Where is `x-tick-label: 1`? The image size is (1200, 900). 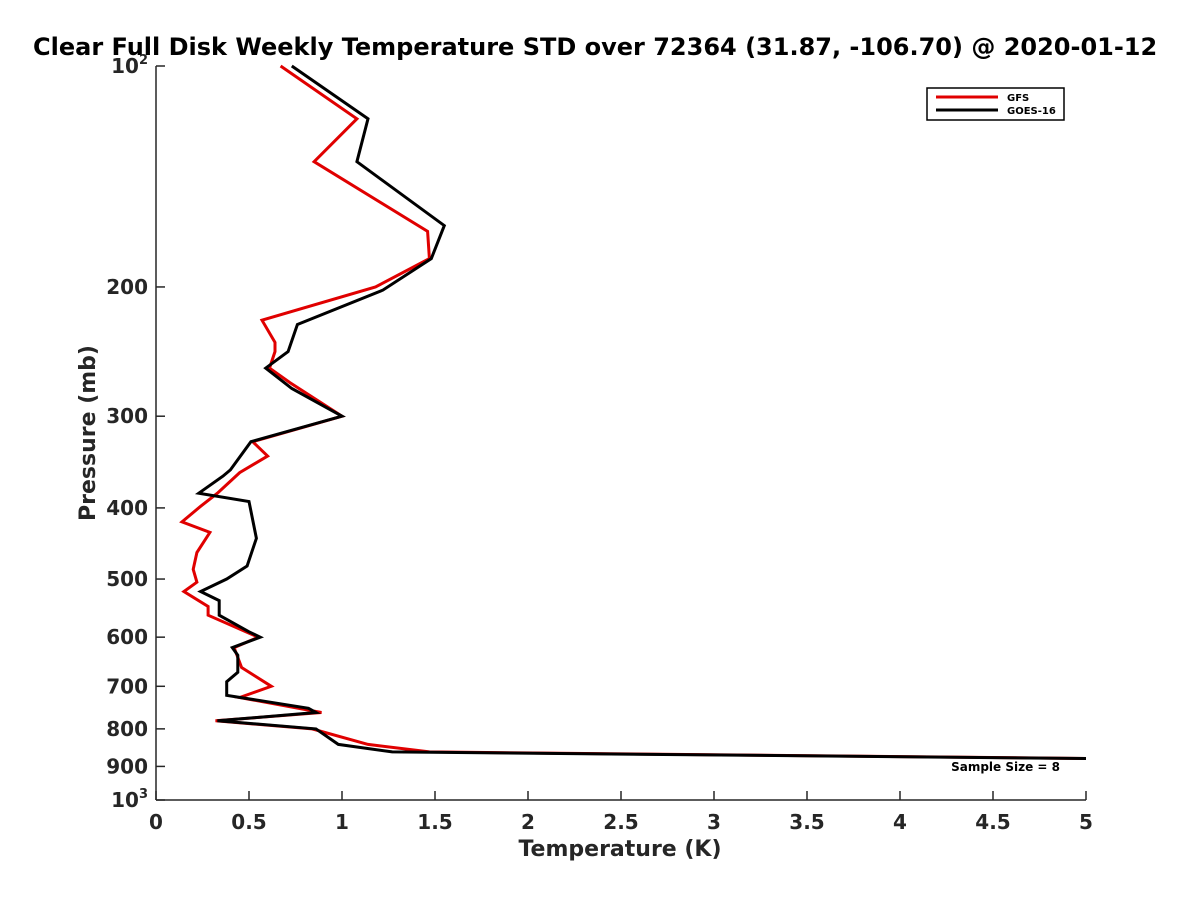
x-tick-label: 1 is located at coordinates (342, 822).